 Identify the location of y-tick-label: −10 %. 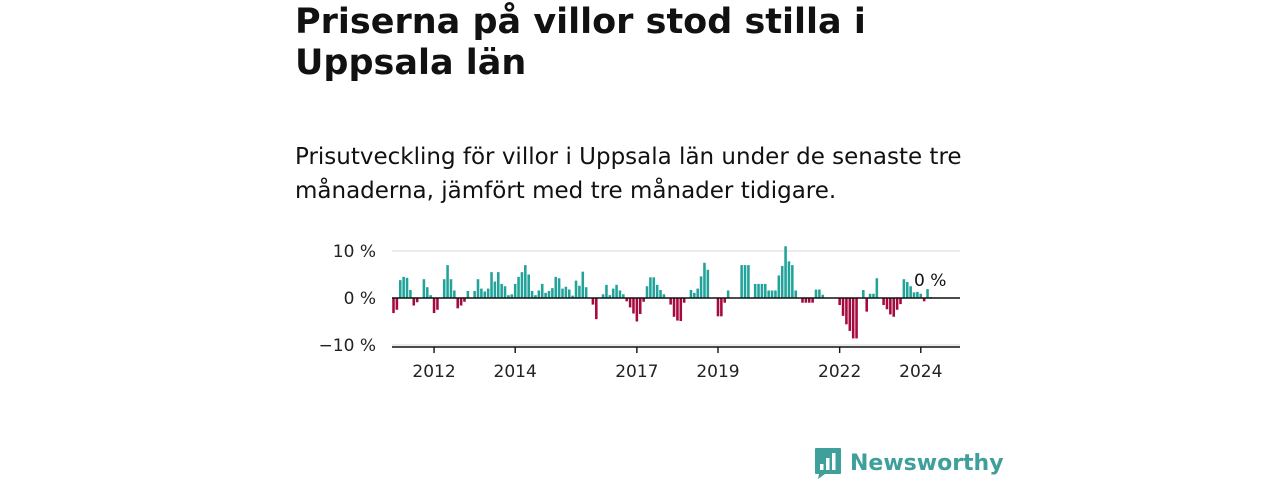
(347, 346).